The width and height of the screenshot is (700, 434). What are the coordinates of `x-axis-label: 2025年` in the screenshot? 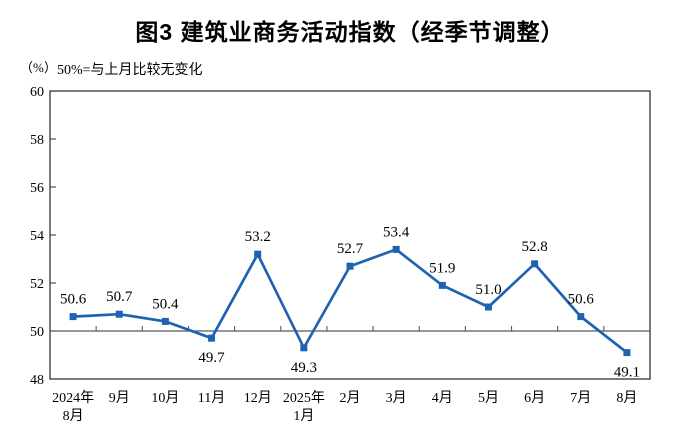 It's located at (304, 398).